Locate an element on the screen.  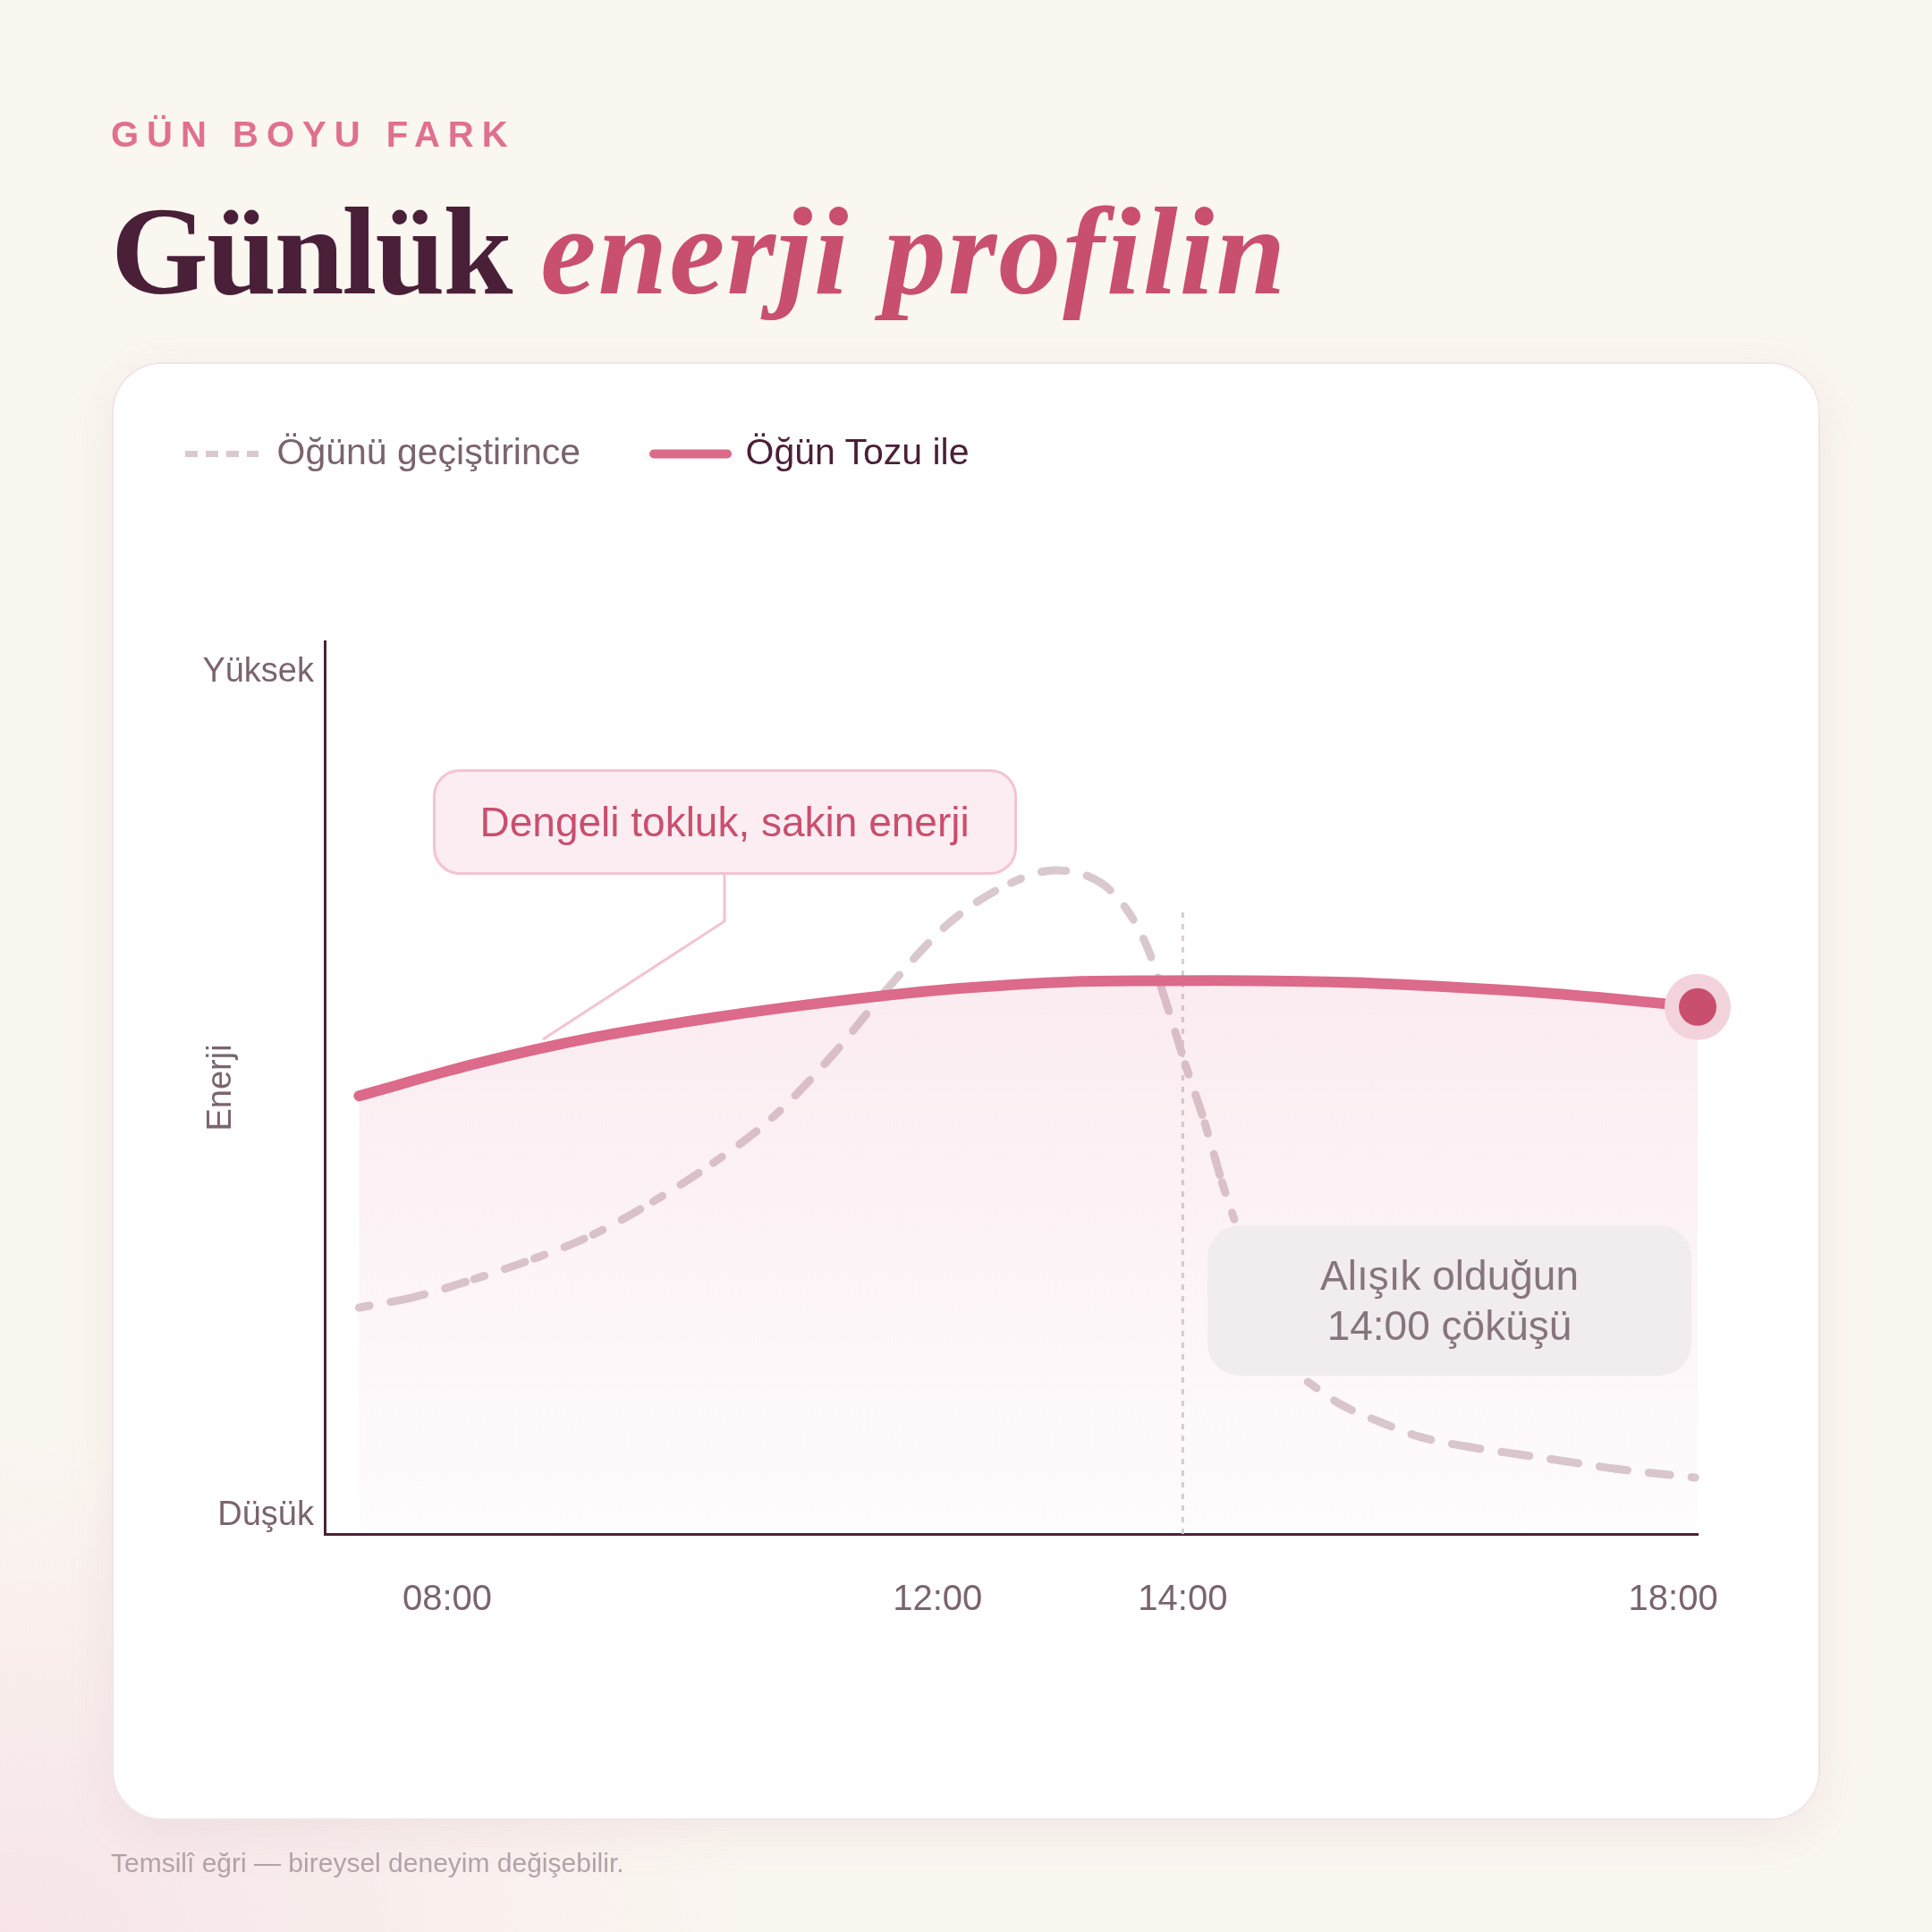
legend-label: Öğünü geçiştirince is located at coordinates (428, 451).